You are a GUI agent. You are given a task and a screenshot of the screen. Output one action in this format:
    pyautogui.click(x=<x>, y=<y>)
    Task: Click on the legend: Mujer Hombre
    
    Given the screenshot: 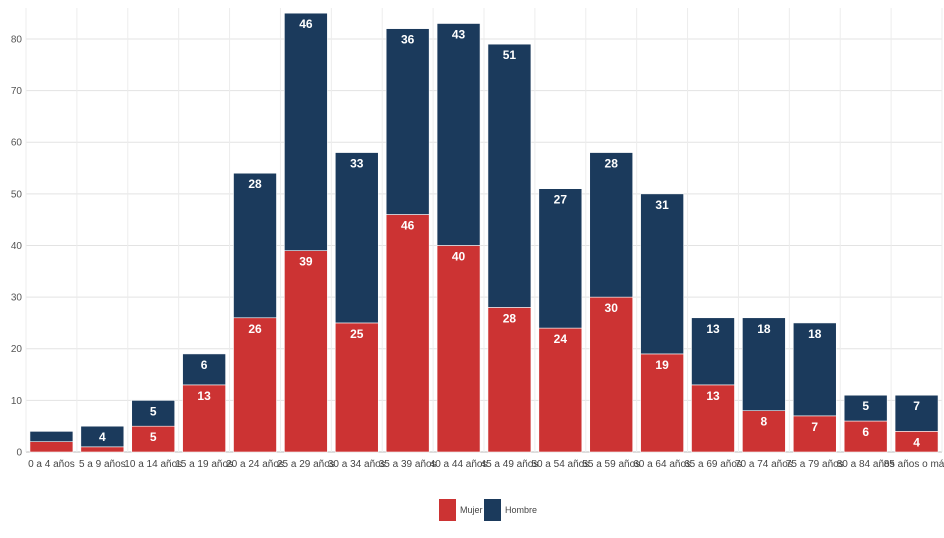 What is the action you would take?
    pyautogui.click(x=488, y=510)
    